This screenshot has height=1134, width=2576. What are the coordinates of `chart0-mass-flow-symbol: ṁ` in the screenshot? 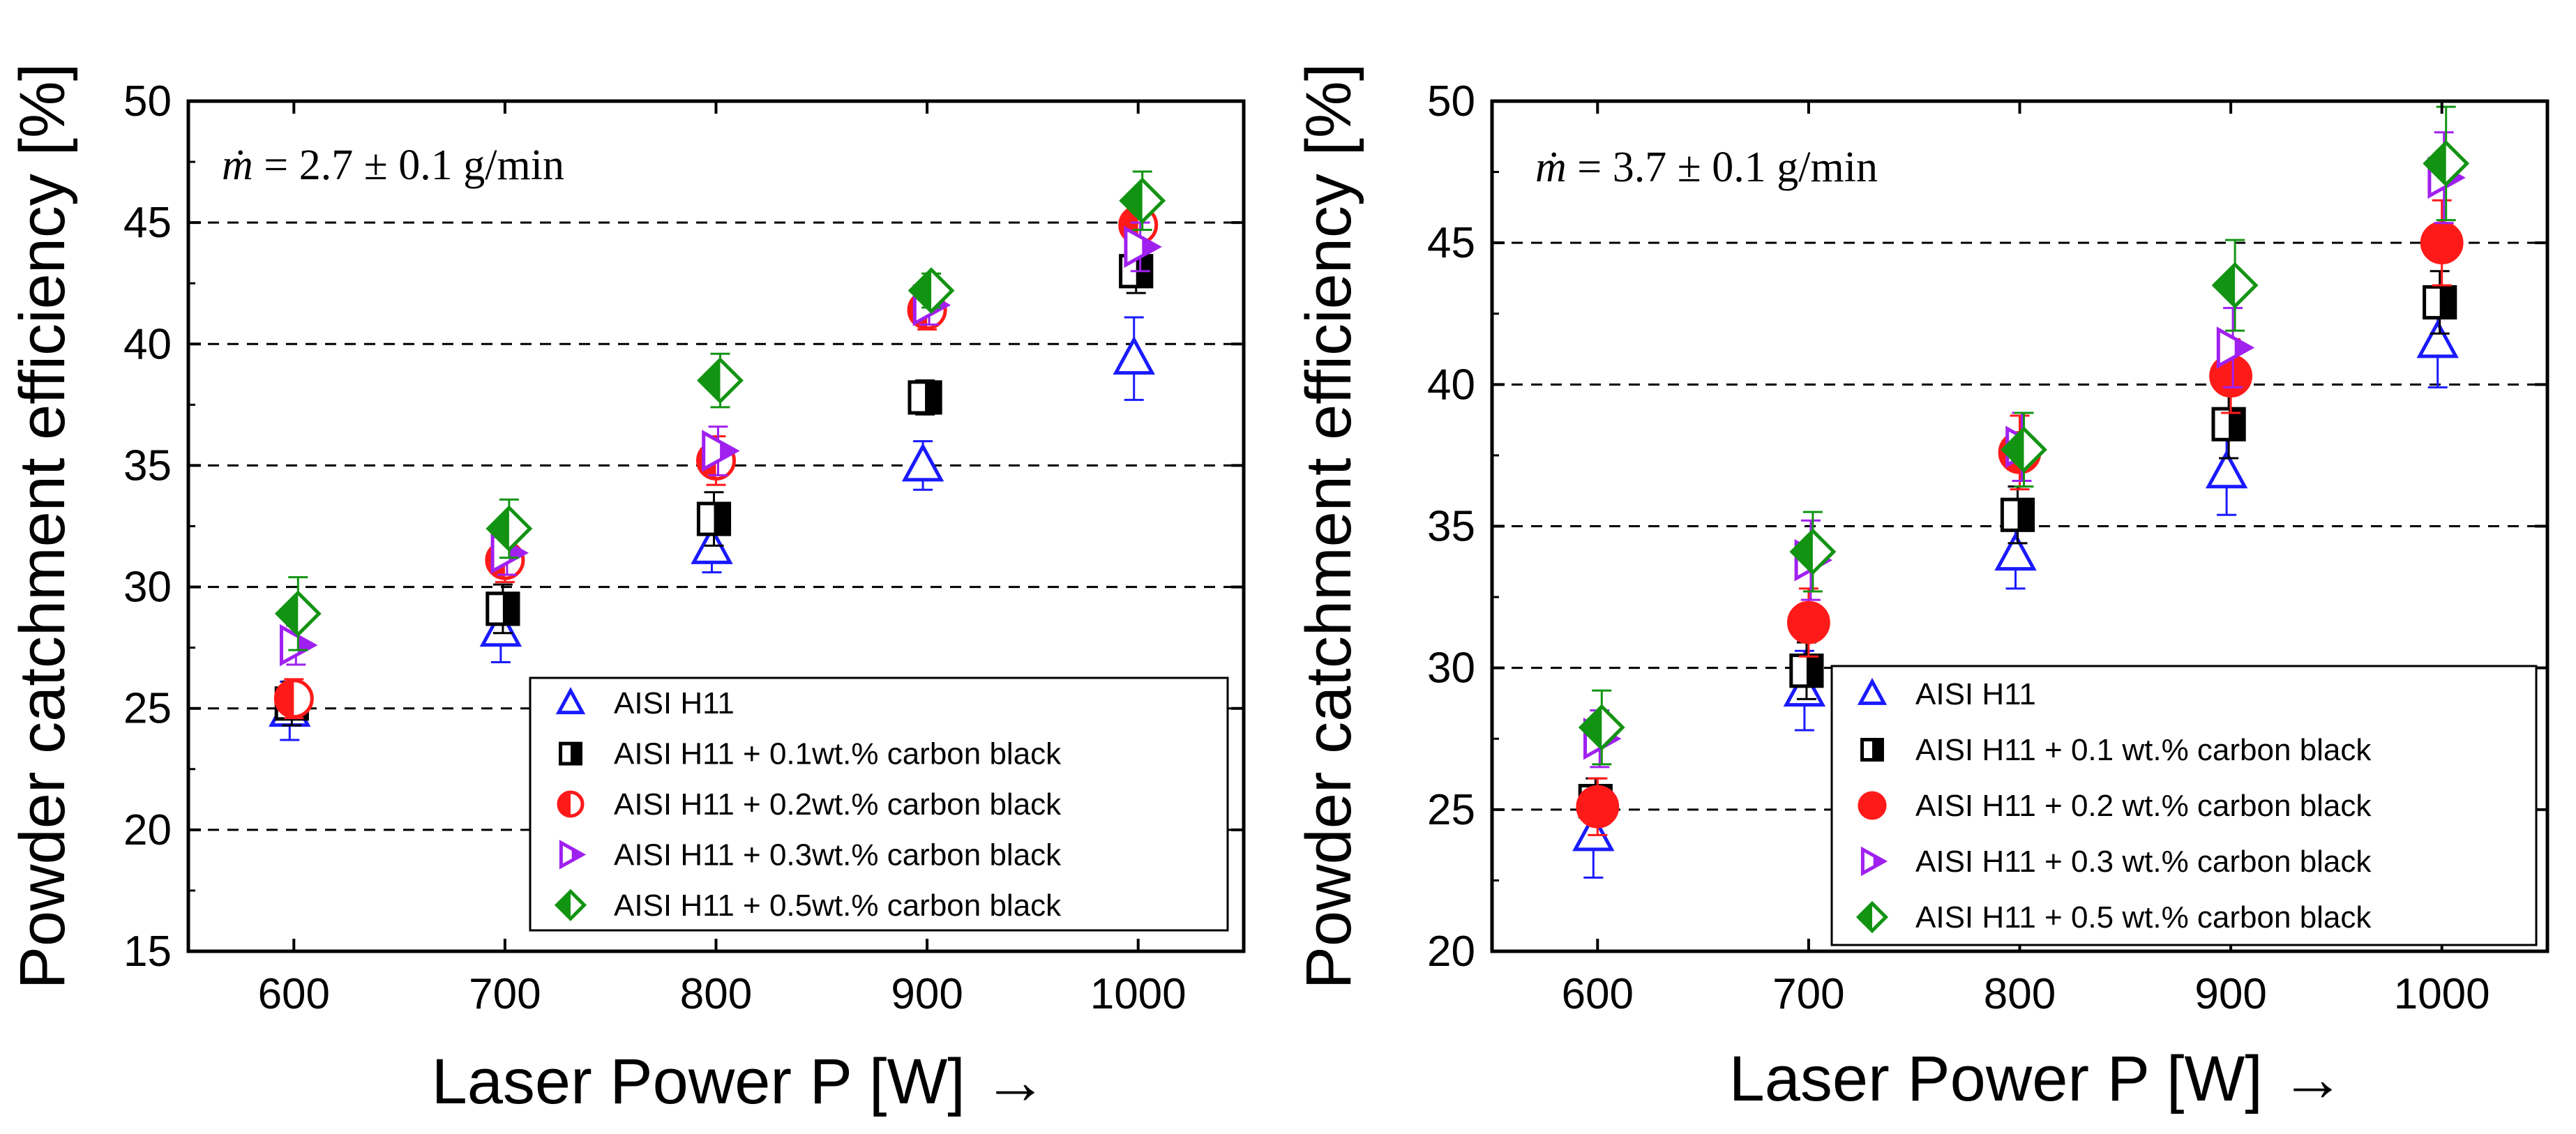 It's located at (237, 165).